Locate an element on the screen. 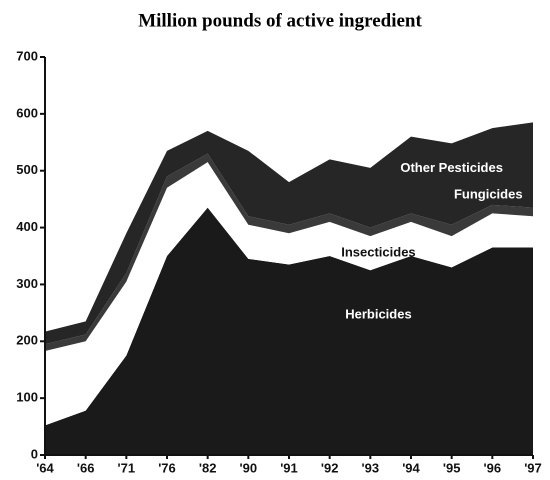 Image resolution: width=550 pixels, height=480 pixels. x-tick-label: '93 is located at coordinates (371, 467).